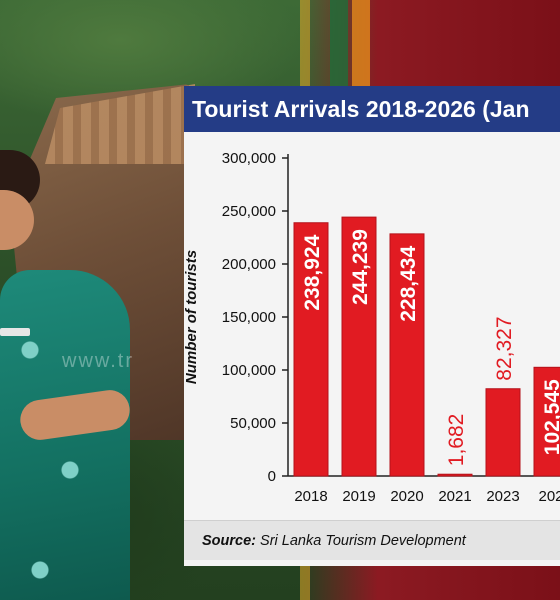 This screenshot has height=600, width=560. What do you see at coordinates (372, 109) in the screenshot?
I see `chart-title: Tourist Arrivals 2018-2026 (Jan` at bounding box center [372, 109].